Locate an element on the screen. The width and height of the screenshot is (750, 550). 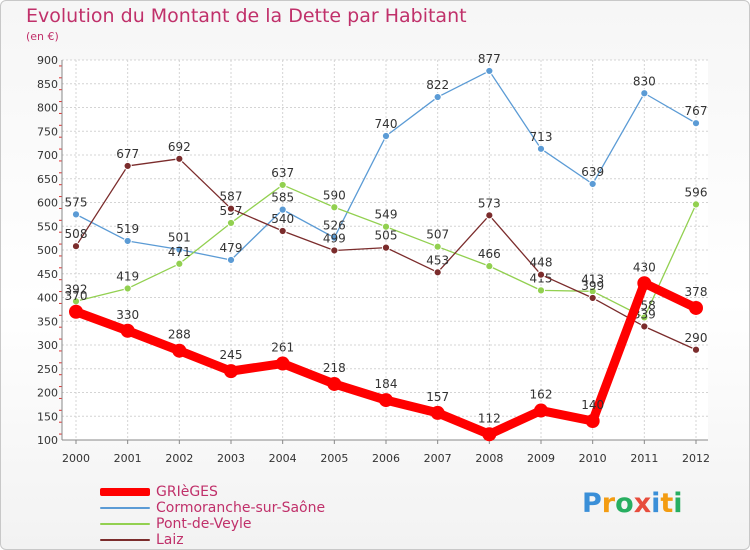
x-tick-label: 2009 is located at coordinates (541, 458).